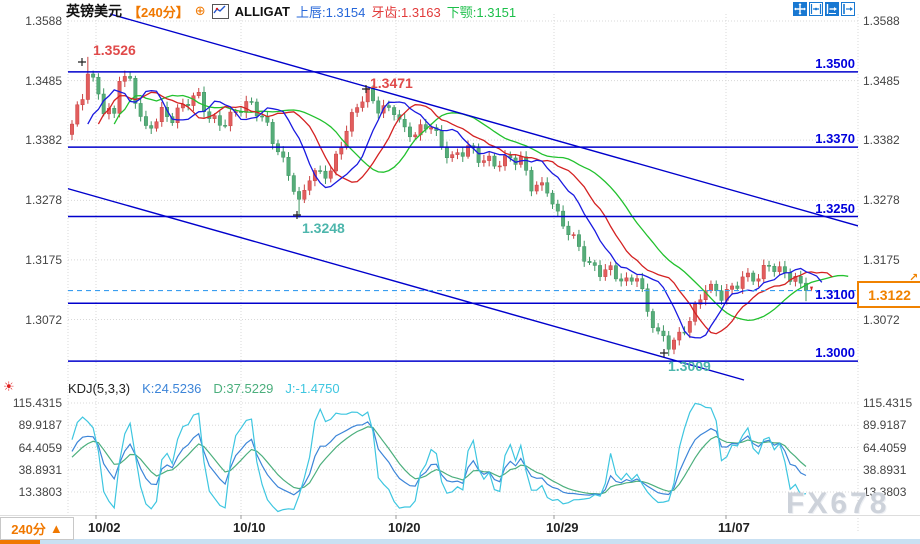 This screenshot has width=920, height=544. Describe the element at coordinates (158, 12) in the screenshot. I see `timeframe-label: 【240分】` at that location.